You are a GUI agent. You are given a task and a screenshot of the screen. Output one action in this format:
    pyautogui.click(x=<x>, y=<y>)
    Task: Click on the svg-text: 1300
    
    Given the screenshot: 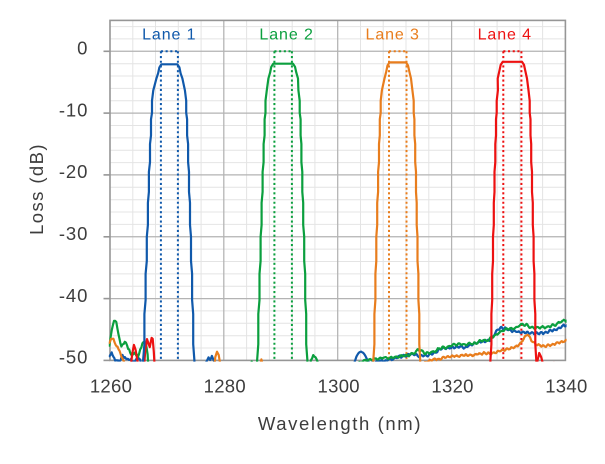 What is the action you would take?
    pyautogui.click(x=339, y=386)
    